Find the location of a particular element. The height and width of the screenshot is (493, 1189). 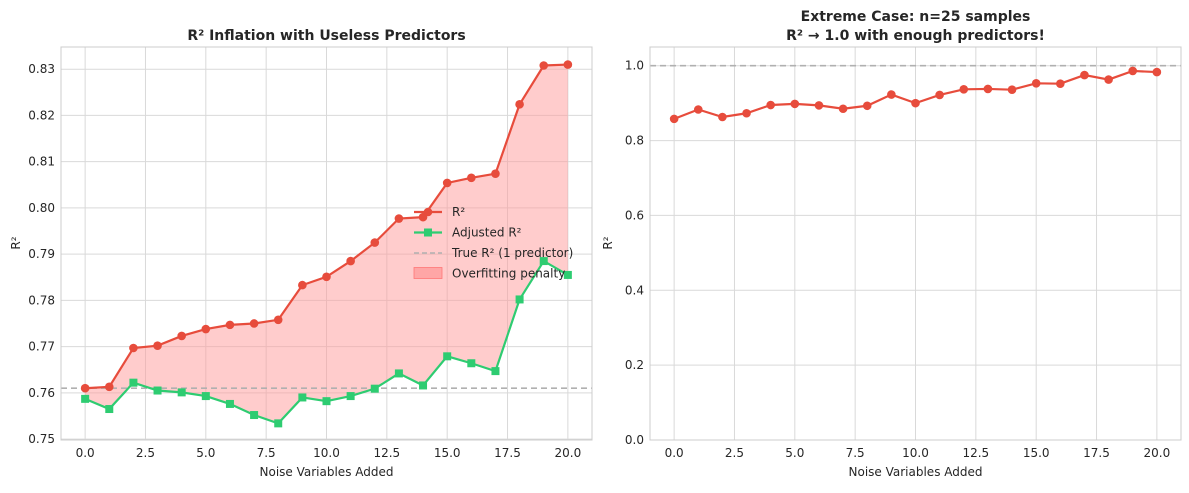

chart-right-x-tick-label: 5.0 is located at coordinates (794, 453).